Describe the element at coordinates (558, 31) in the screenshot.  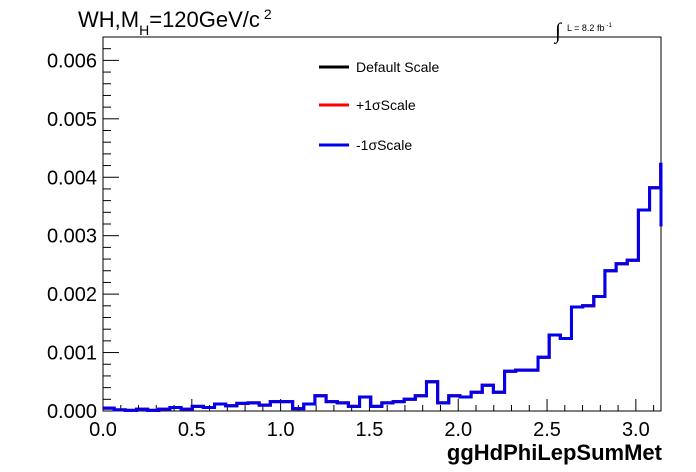
I see `integral-symbol: ∫` at that location.